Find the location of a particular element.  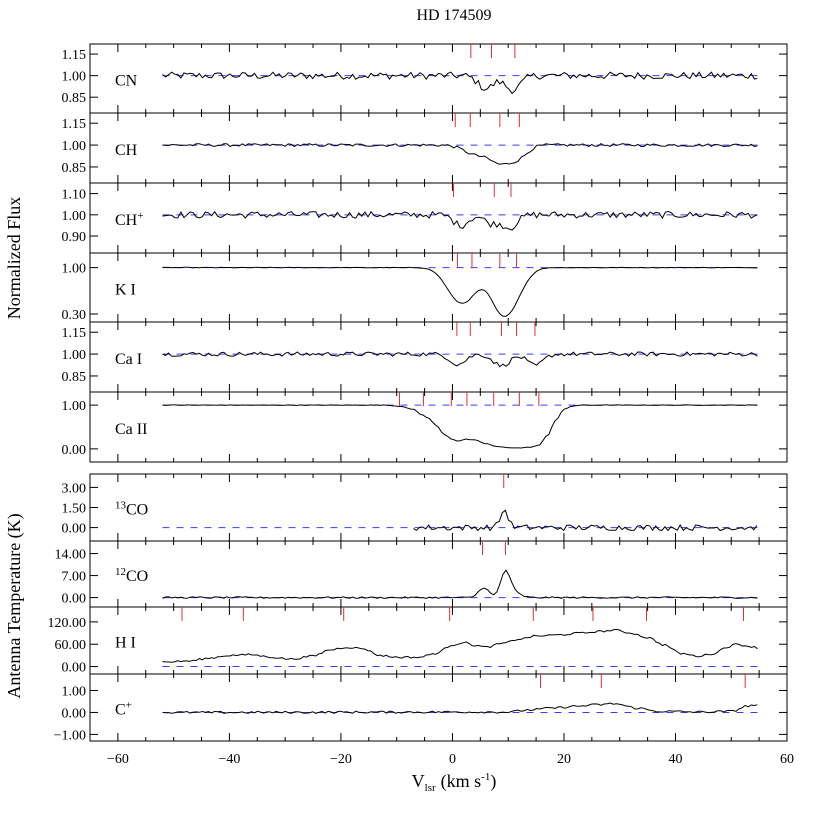

x-axis-label: Vlsr (km s-1) is located at coordinates (454, 782).